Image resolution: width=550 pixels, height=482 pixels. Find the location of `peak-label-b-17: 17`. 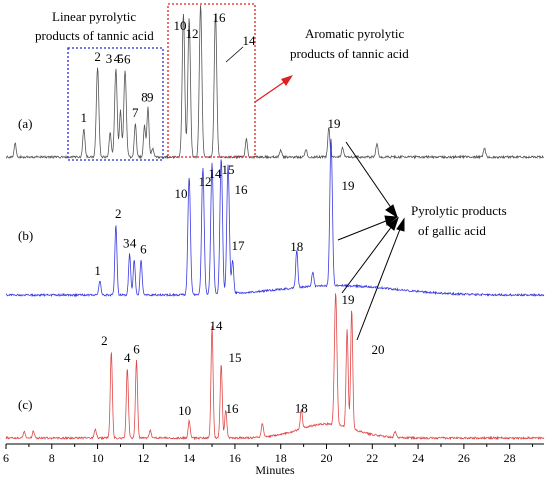

peak-label-b-17: 17 is located at coordinates (239, 245).